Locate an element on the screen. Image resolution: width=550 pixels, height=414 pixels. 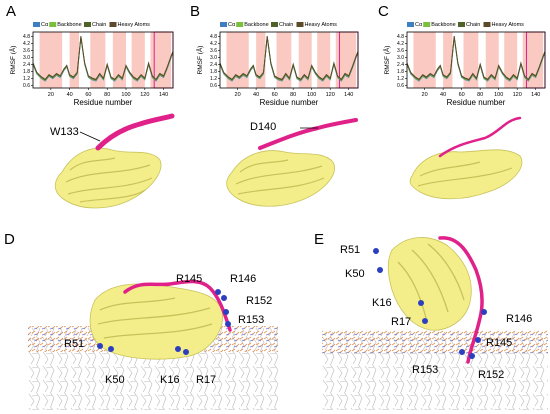
legend-entry: Heavy Atoms is located at coordinates (508, 25).